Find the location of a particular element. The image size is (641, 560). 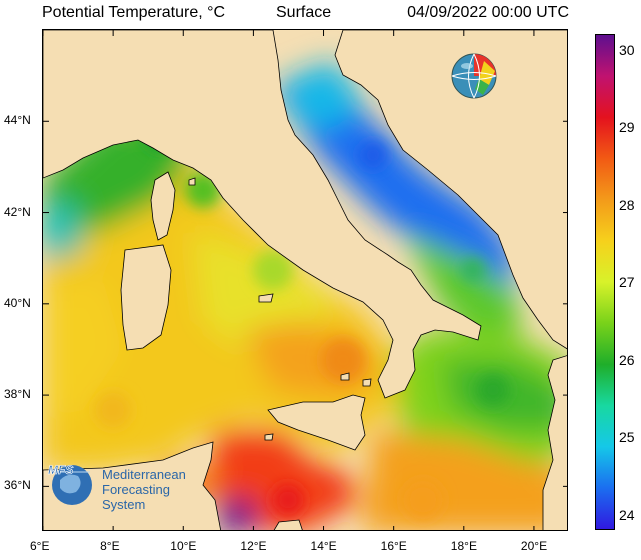

colorbar-label: 24 is located at coordinates (627, 514).